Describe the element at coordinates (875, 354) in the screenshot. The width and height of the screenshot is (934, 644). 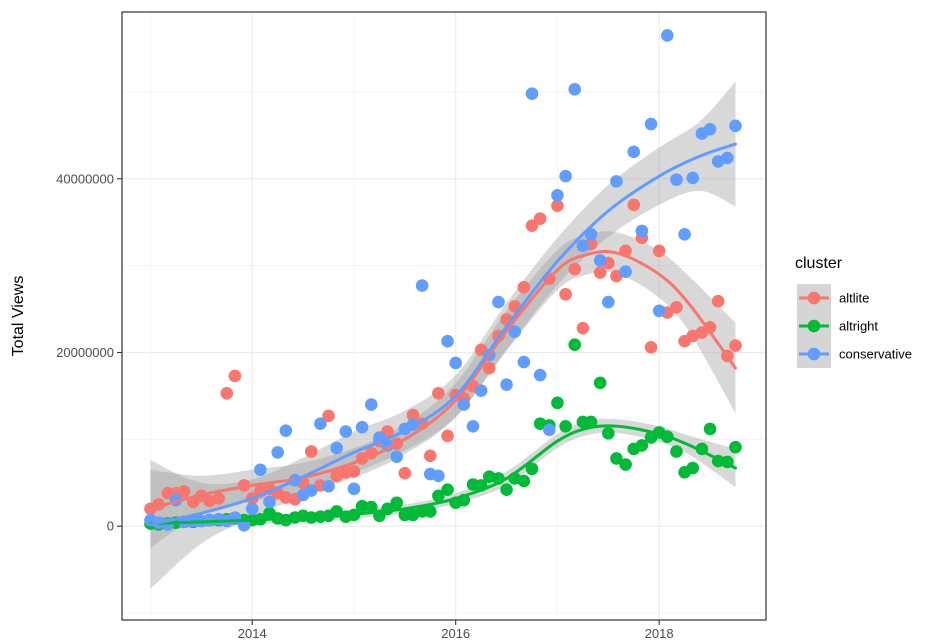
I see `legend-label-conservative: conservative` at that location.